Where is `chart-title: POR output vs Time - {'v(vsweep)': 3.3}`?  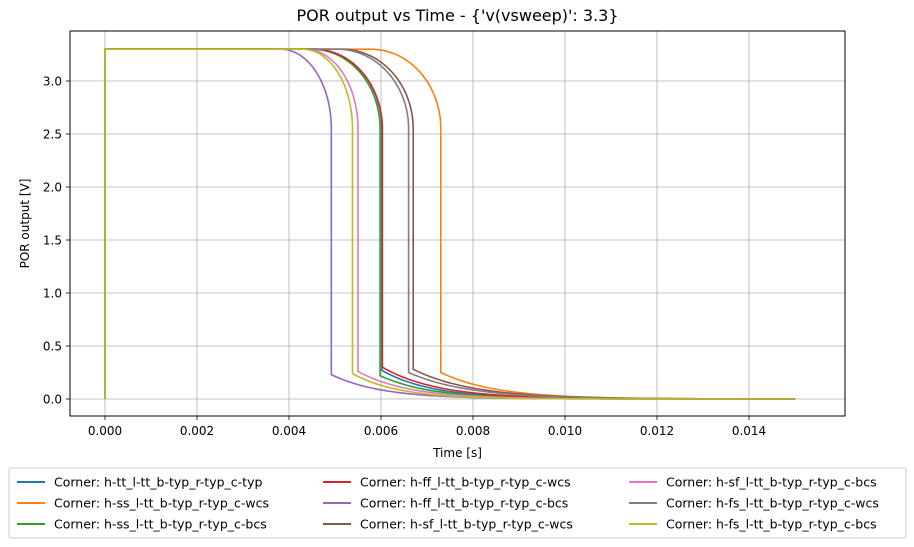
chart-title: POR output vs Time - {'v(vsweep)': 3.3} is located at coordinates (457, 15).